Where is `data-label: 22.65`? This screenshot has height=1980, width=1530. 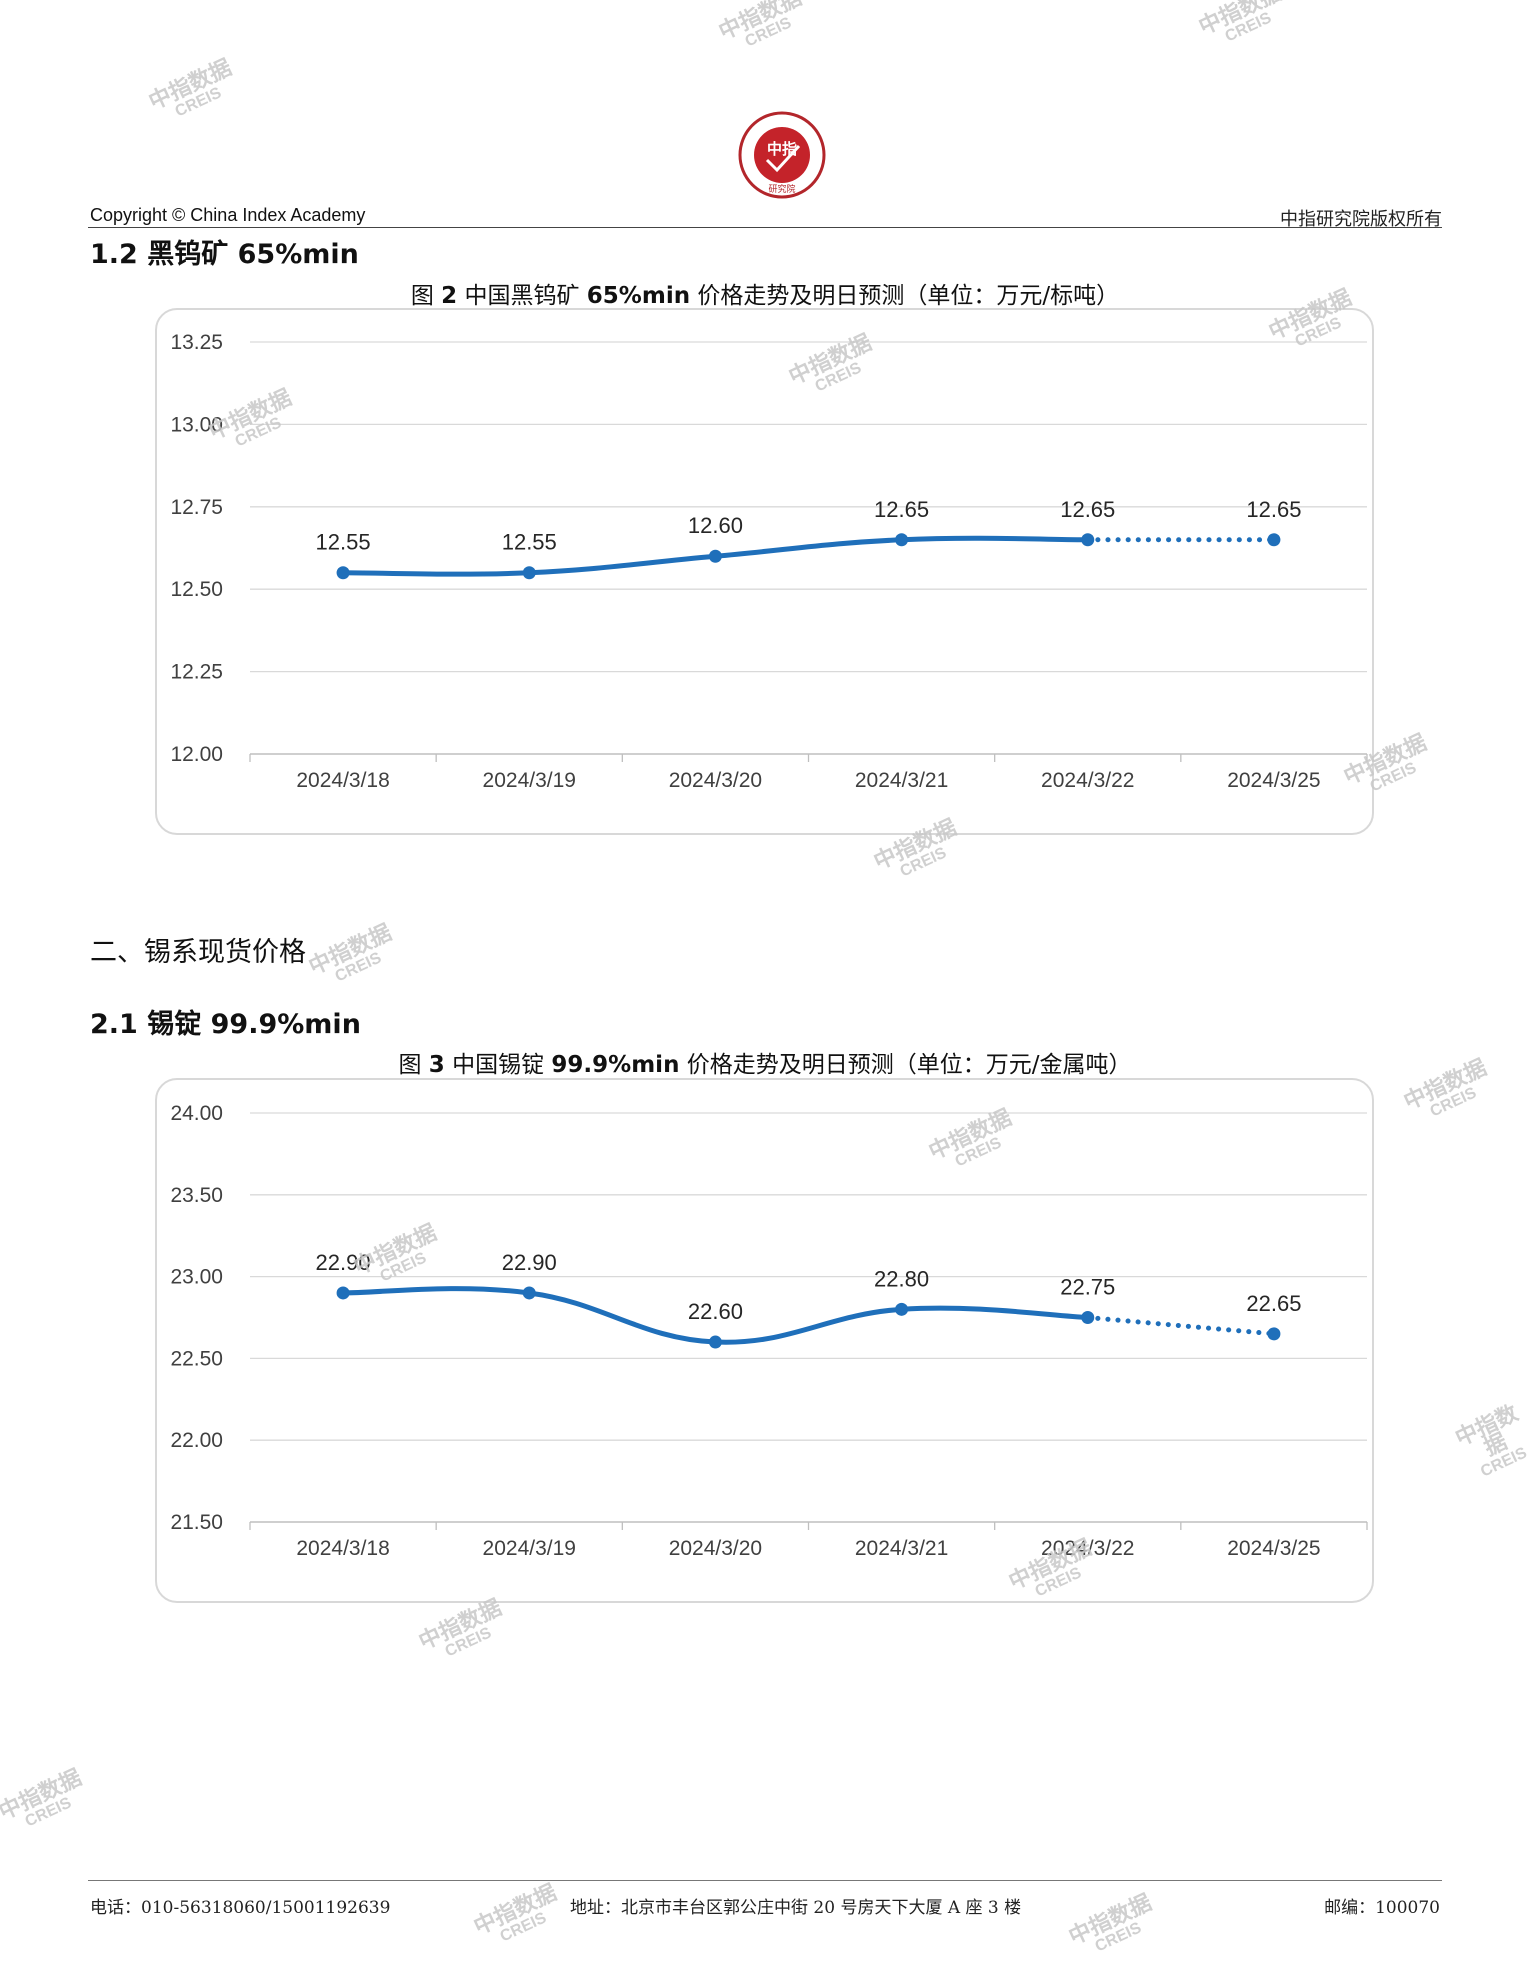 data-label: 22.65 is located at coordinates (1273, 1303).